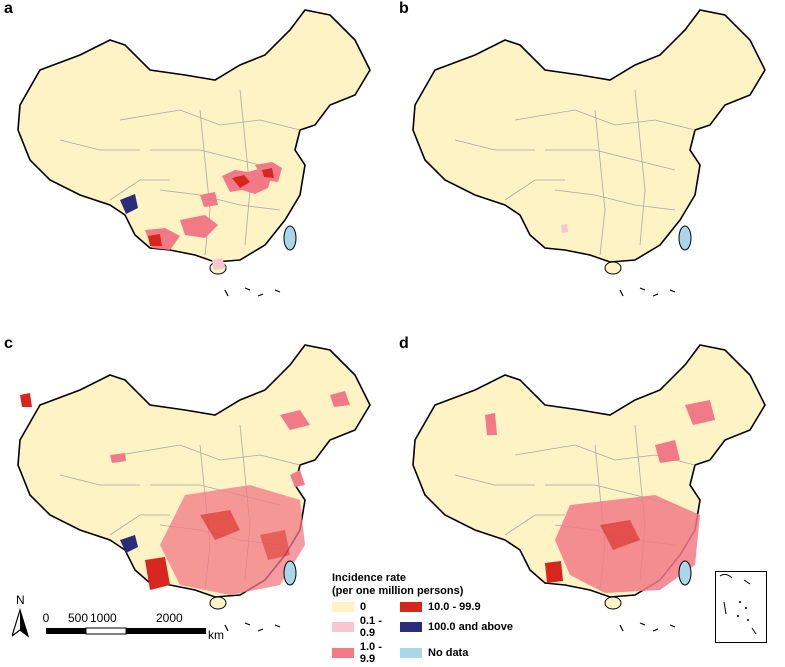 The image size is (785, 667). Describe the element at coordinates (133, 626) in the screenshot. I see `scale-bar-graphic: 0 500 1000 2000 km` at that location.